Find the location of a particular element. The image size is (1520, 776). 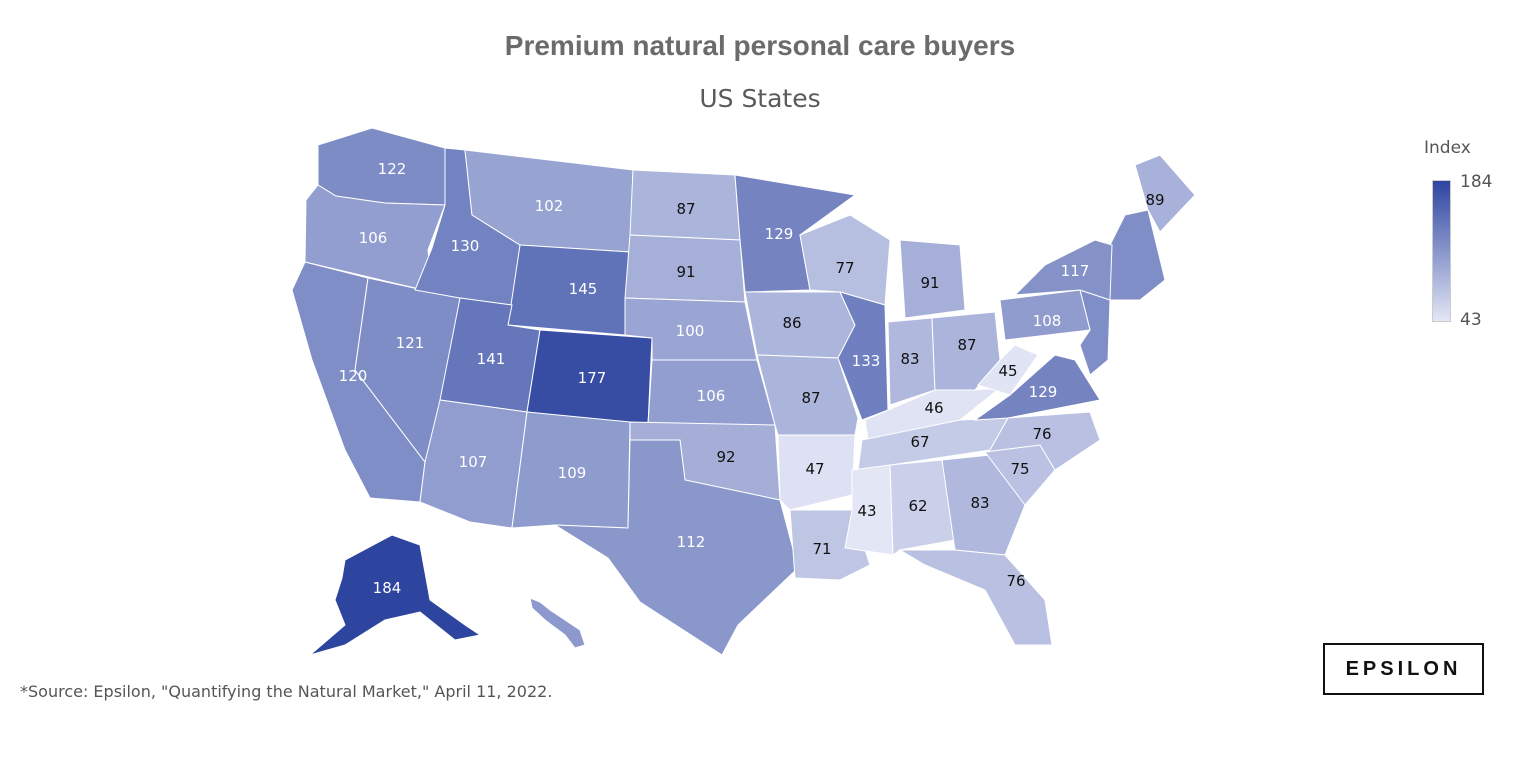

state-value-co: 177 is located at coordinates (592, 378).